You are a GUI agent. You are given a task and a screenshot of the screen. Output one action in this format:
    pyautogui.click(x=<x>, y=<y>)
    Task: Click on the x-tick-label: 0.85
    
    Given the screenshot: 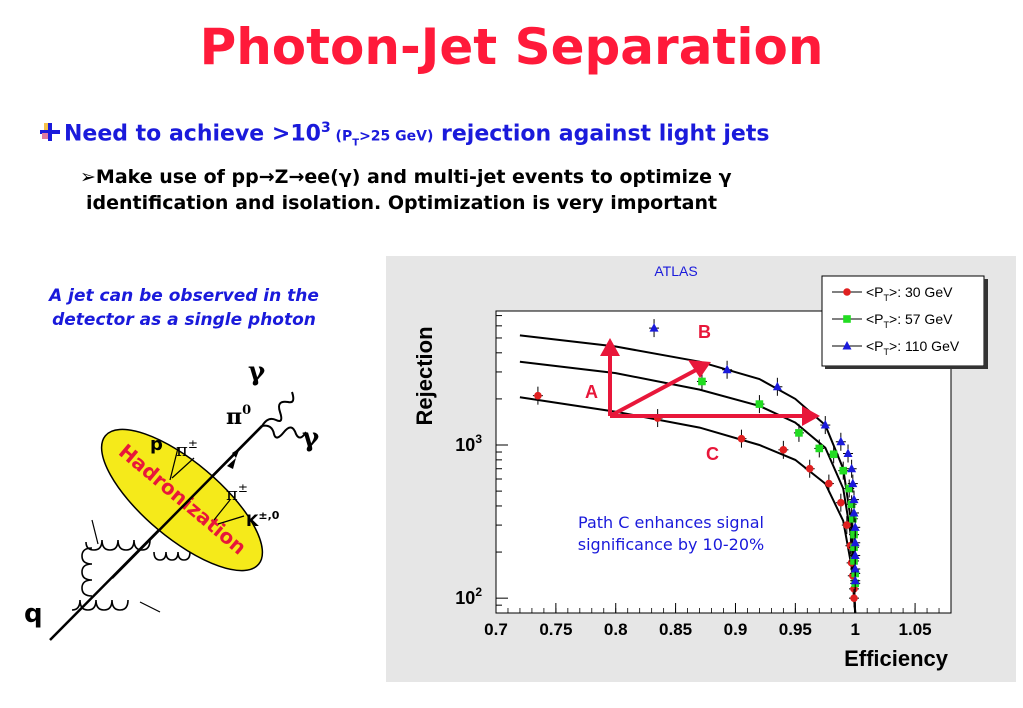 What is the action you would take?
    pyautogui.click(x=675, y=629)
    